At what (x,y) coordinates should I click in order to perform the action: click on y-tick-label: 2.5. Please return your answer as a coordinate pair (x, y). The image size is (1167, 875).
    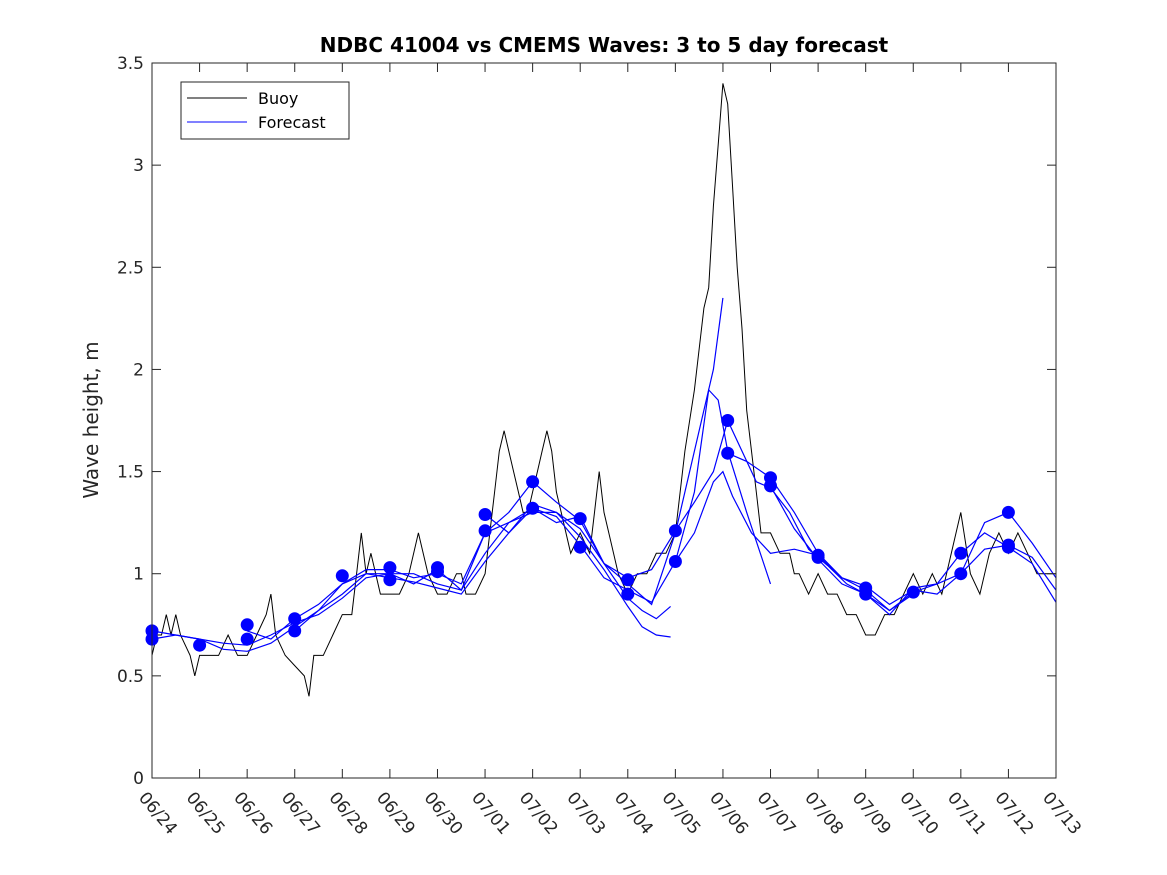
    Looking at the image, I should click on (130, 268).